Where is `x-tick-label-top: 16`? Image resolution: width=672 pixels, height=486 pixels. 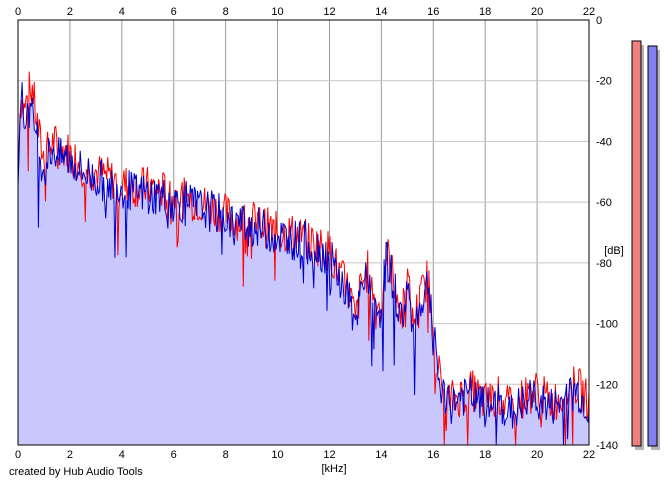 x-tick-label-top: 16 is located at coordinates (433, 12).